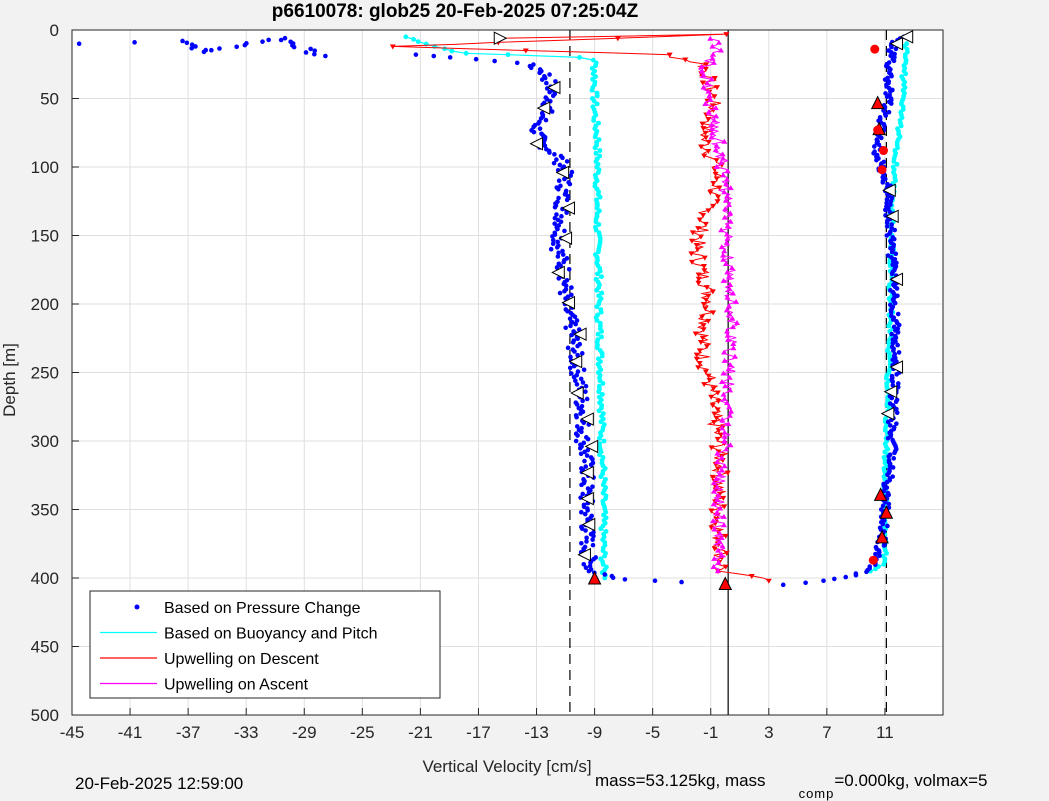 The width and height of the screenshot is (1049, 801). What do you see at coordinates (54, 30) in the screenshot?
I see `y-tick-label: 0` at bounding box center [54, 30].